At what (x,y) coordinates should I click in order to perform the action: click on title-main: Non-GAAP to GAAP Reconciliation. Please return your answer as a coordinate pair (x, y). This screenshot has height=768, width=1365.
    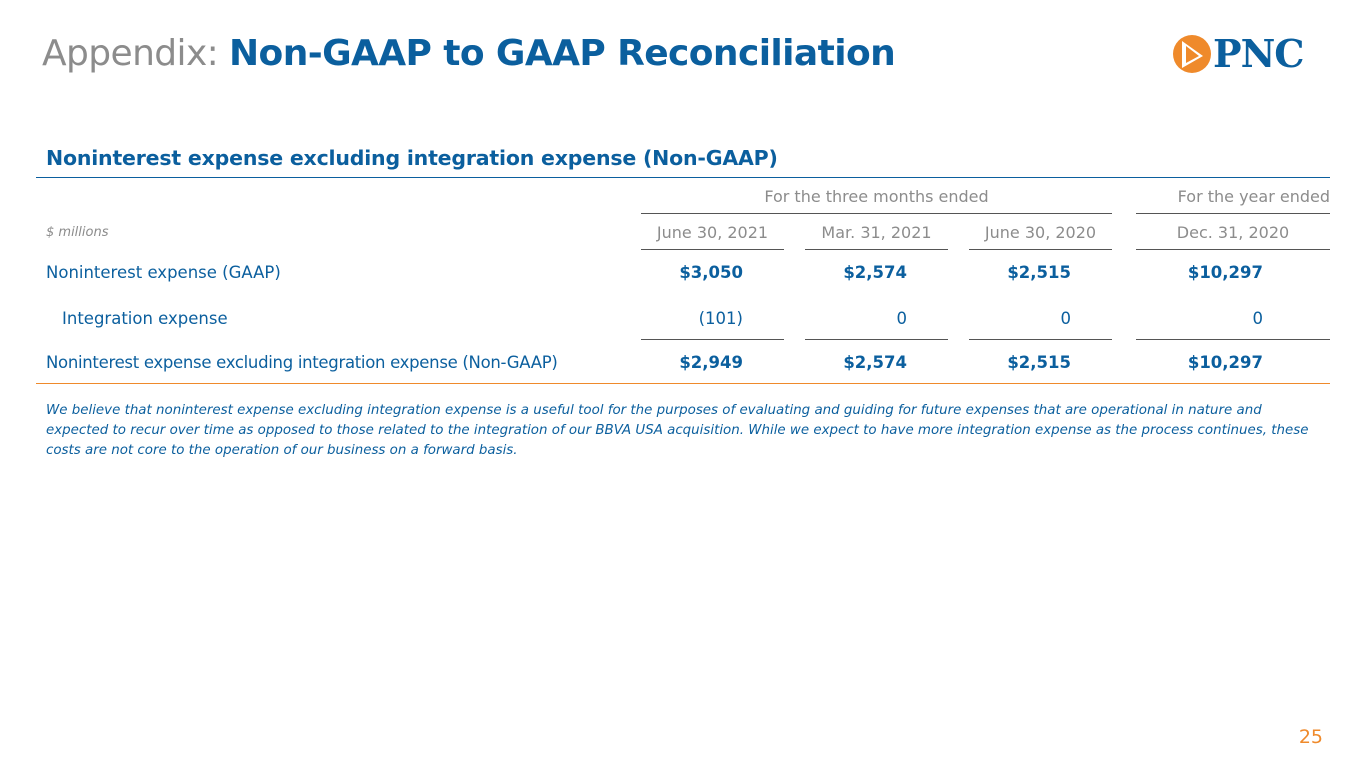
    Looking at the image, I should click on (562, 53).